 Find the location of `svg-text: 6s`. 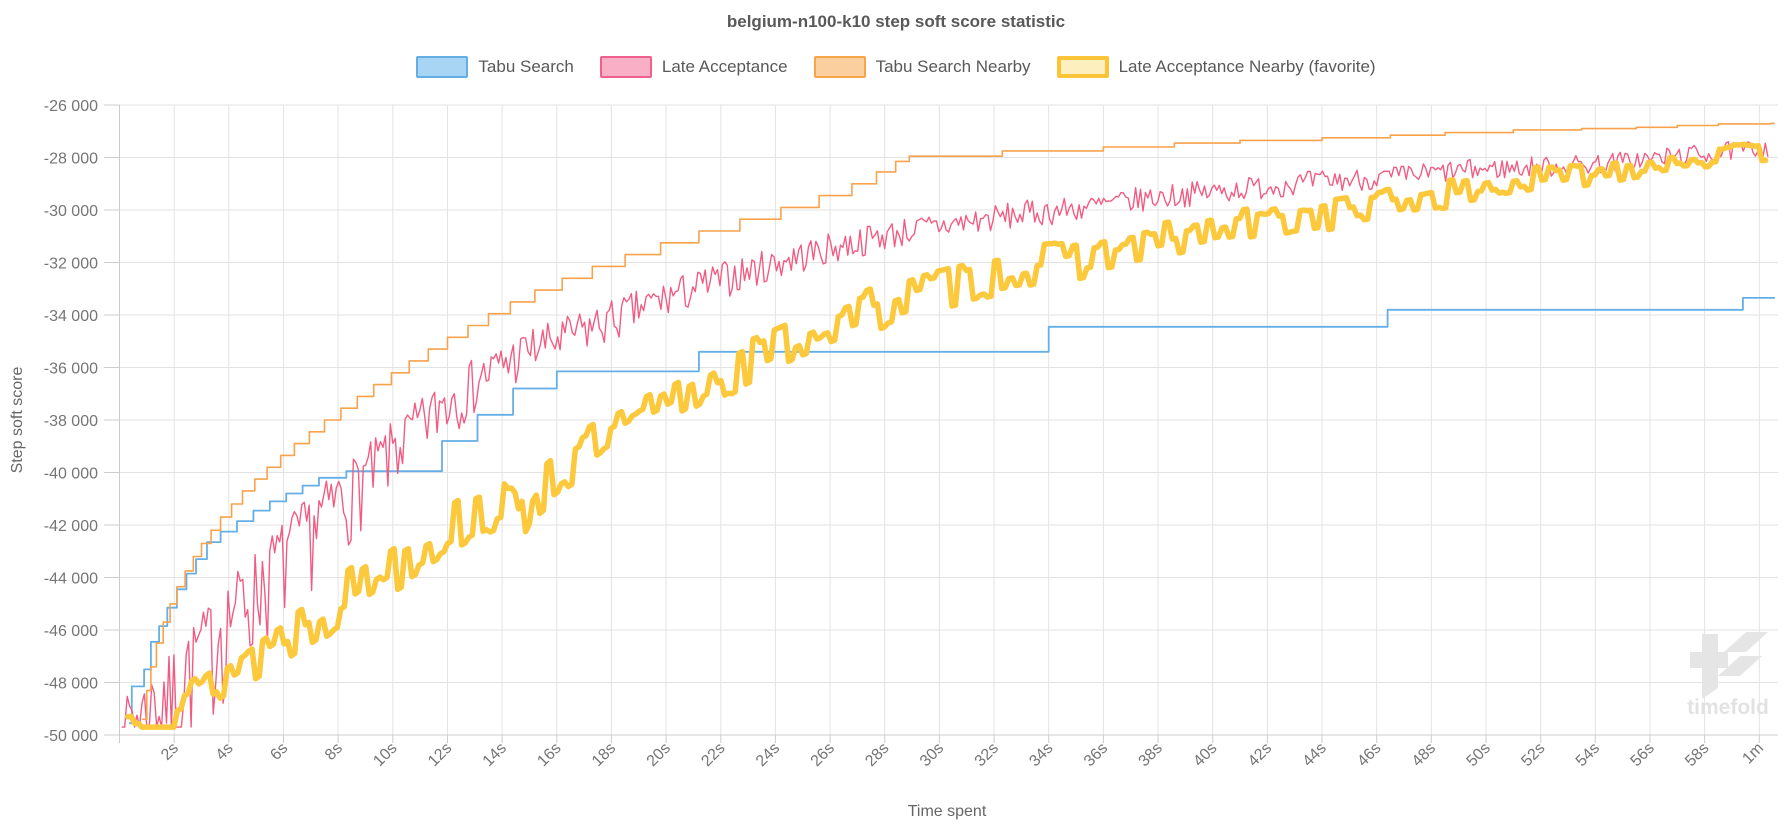

svg-text: 6s is located at coordinates (279, 752).